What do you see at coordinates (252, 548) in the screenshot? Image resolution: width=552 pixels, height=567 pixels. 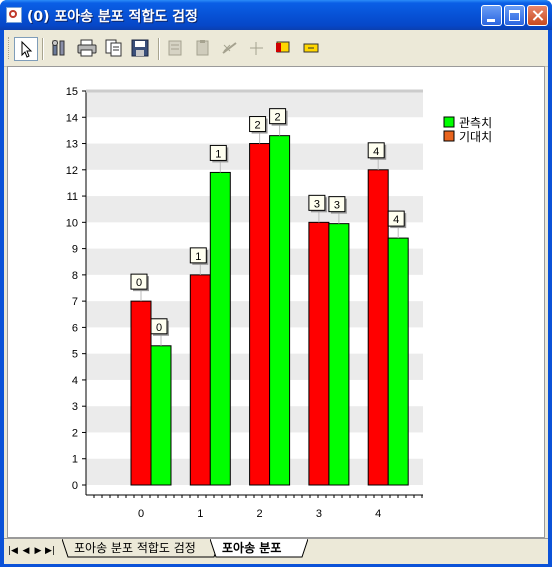 I see `sheet-tab-label: 포아송 분포` at bounding box center [252, 548].